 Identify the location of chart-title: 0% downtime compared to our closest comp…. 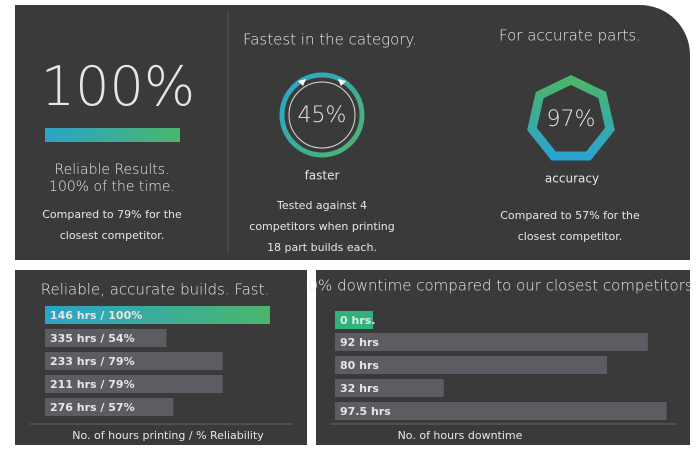
(503, 286).